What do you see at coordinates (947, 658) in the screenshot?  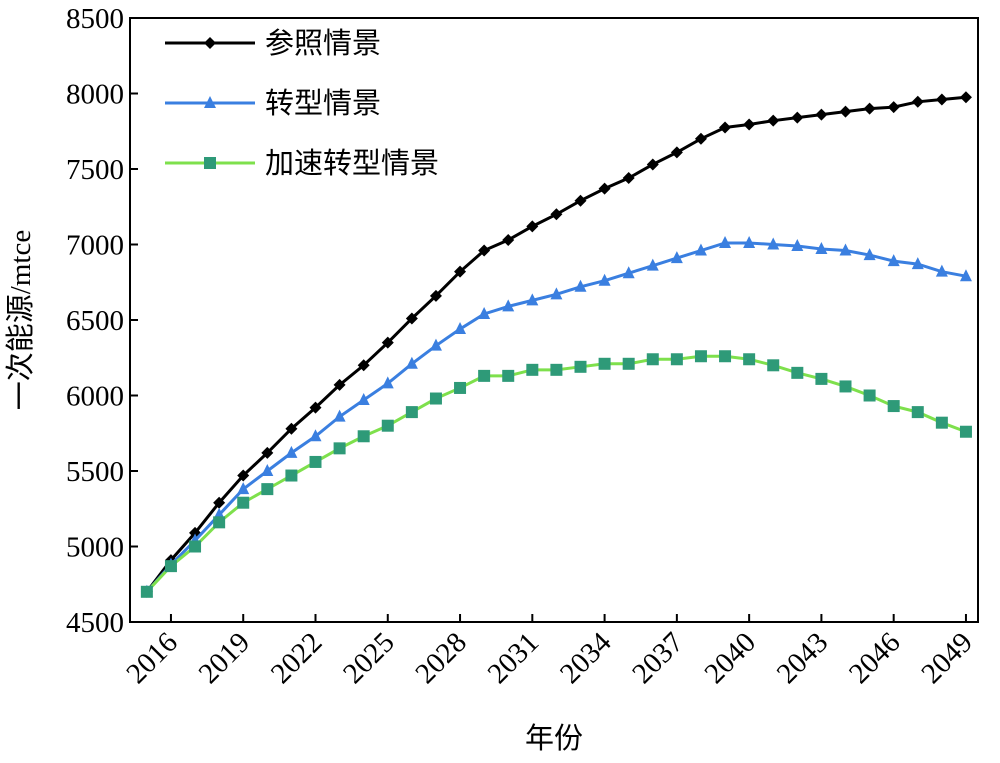 I see `x-tick-label: 2049` at bounding box center [947, 658].